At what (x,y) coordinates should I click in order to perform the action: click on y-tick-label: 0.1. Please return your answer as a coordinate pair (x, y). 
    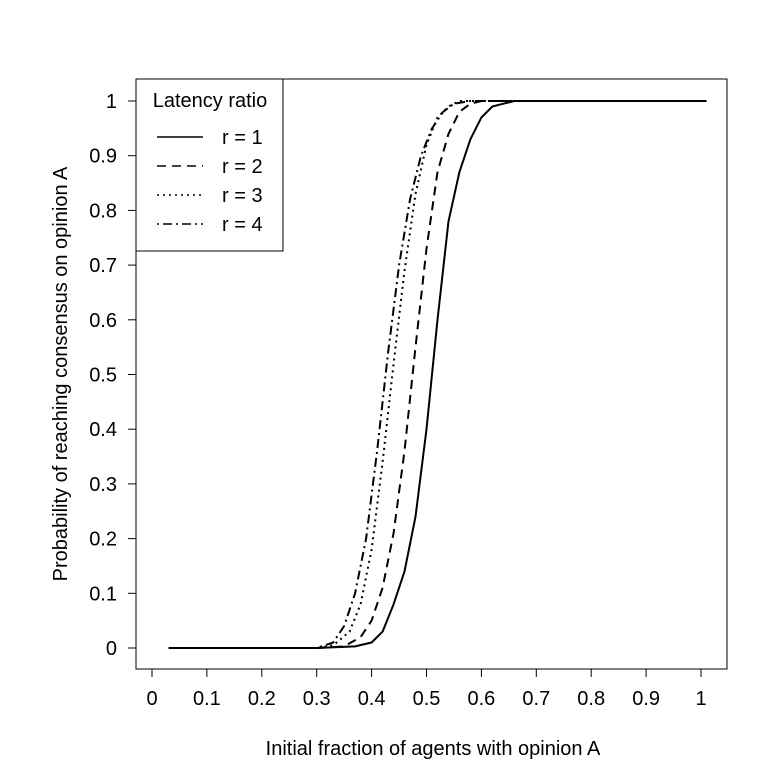
    Looking at the image, I should click on (103, 594).